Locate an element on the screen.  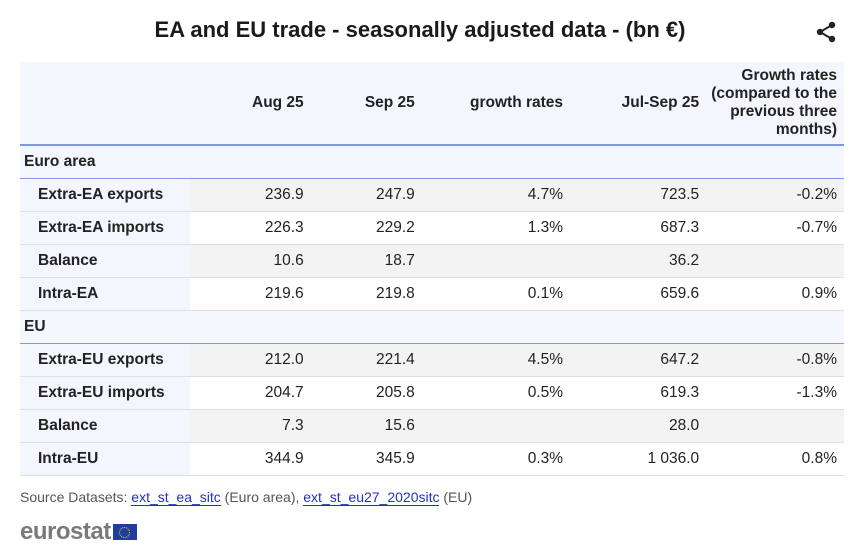
section-row: EU is located at coordinates (432, 327).